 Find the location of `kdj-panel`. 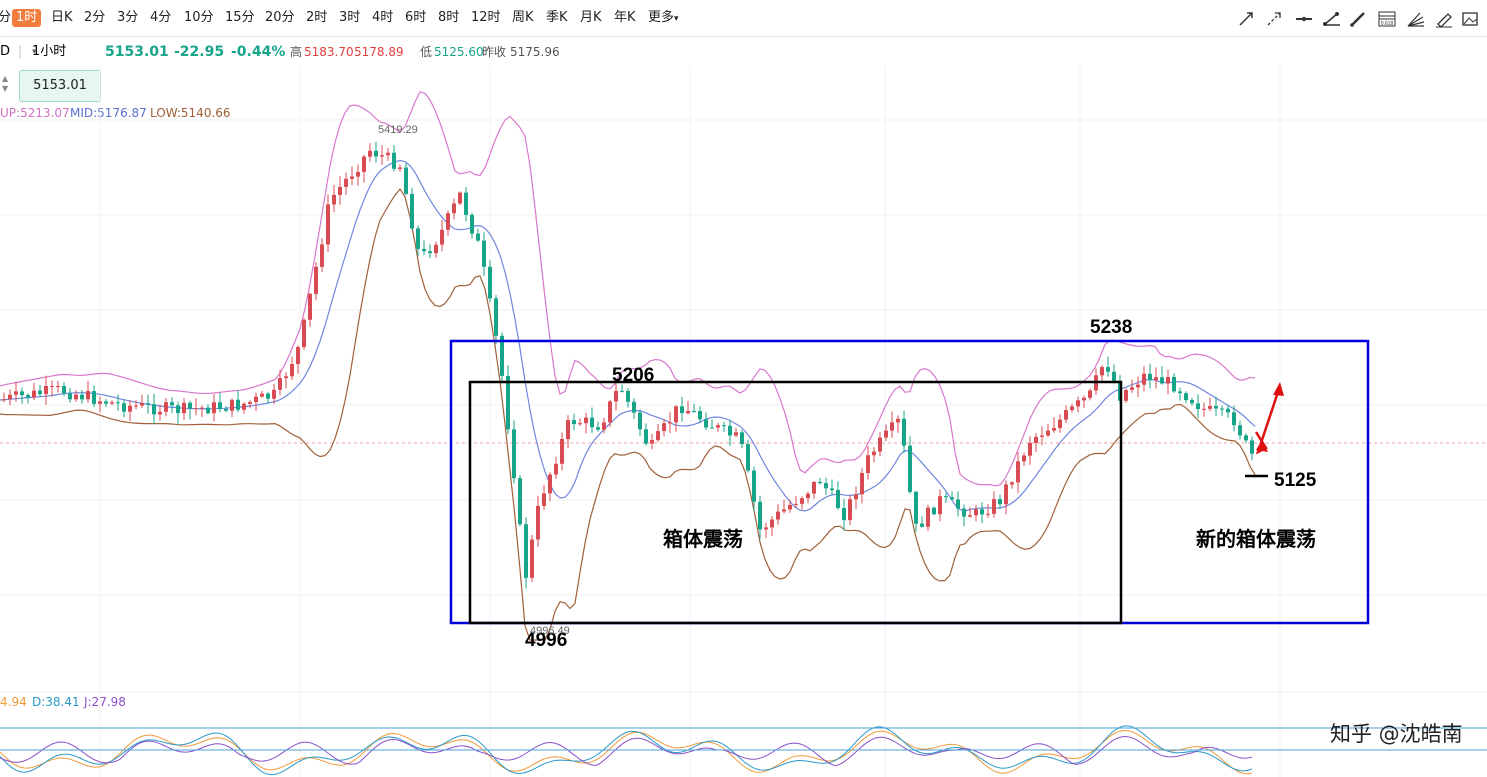

kdj-panel is located at coordinates (626, 750).